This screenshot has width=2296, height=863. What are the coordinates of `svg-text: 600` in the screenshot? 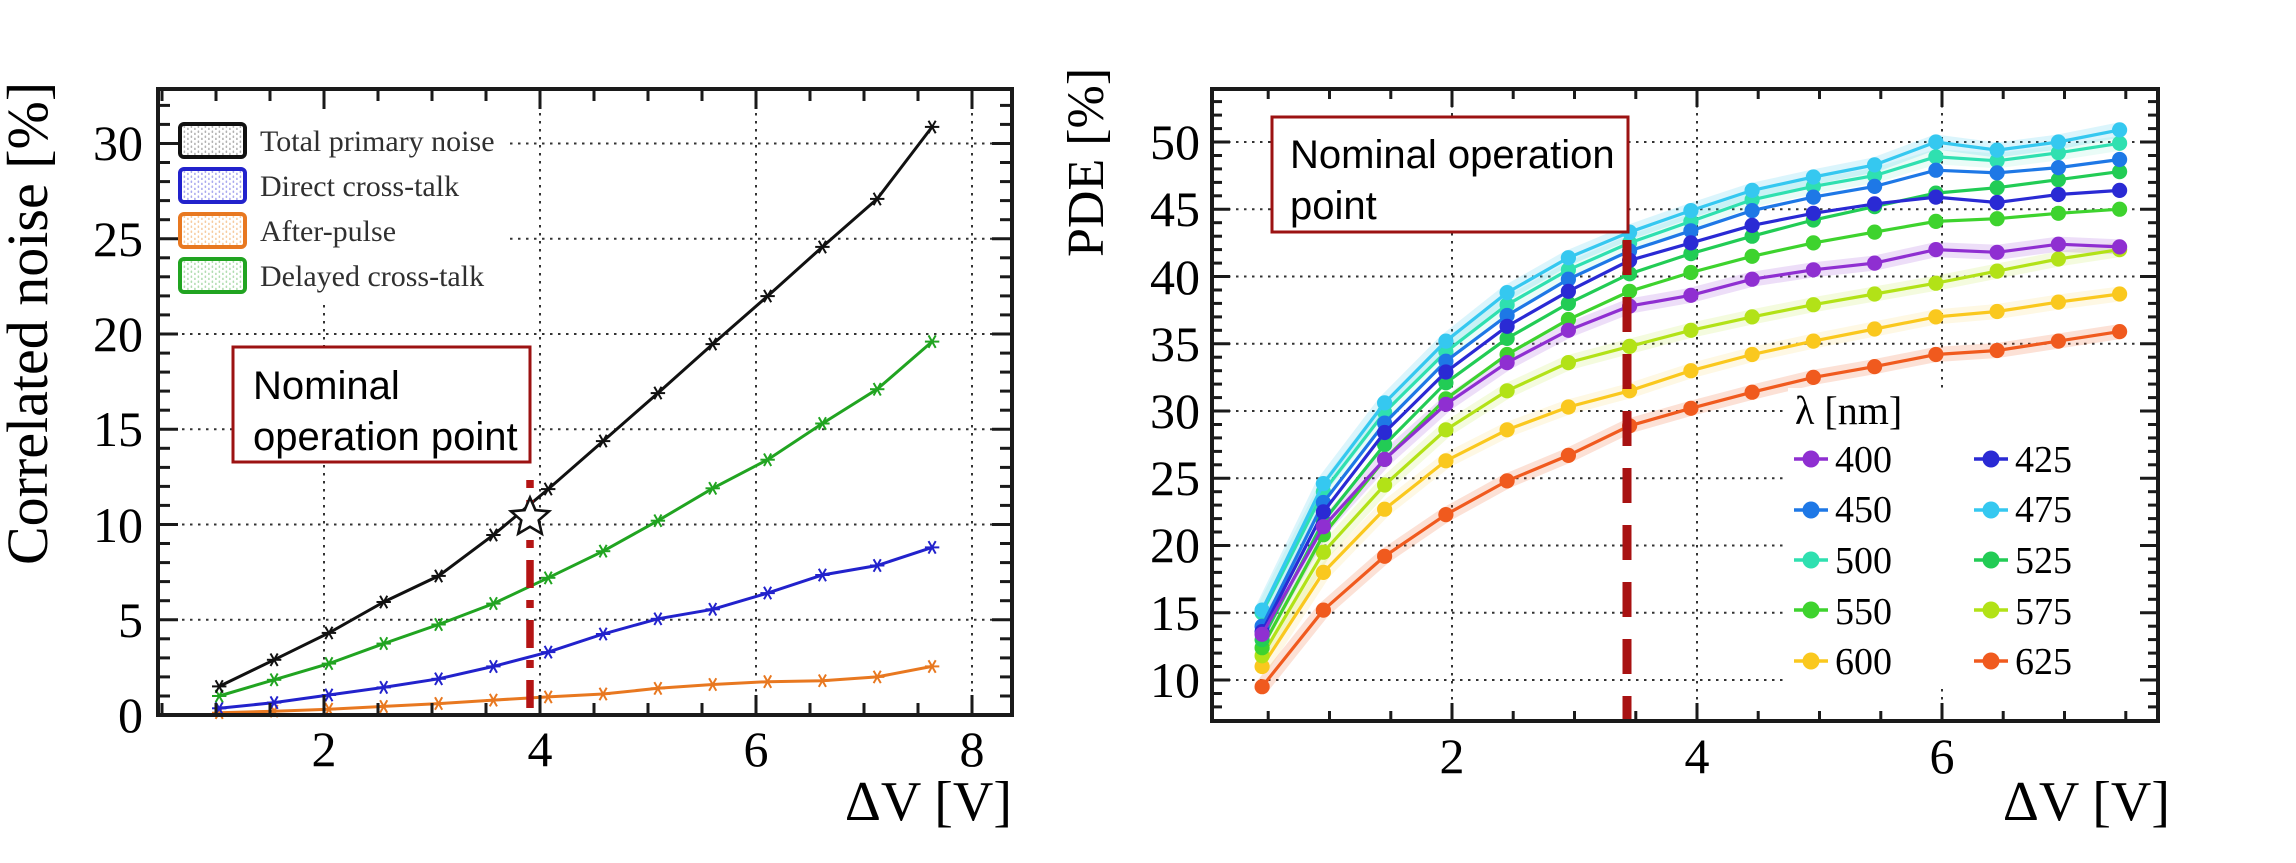 It's located at (1863, 662).